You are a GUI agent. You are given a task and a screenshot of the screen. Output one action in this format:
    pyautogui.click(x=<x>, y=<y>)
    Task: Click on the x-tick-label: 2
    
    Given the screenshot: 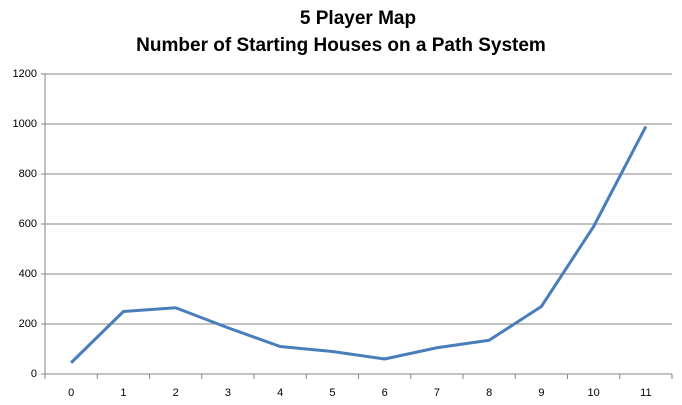 What is the action you would take?
    pyautogui.click(x=176, y=393)
    